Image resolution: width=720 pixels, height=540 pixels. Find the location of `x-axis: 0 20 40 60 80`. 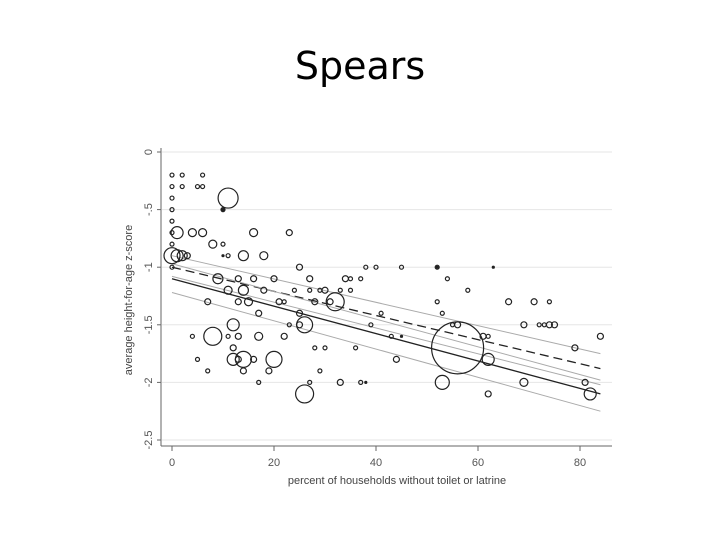

x-axis: 0 20 40 60 80 is located at coordinates (386, 457).